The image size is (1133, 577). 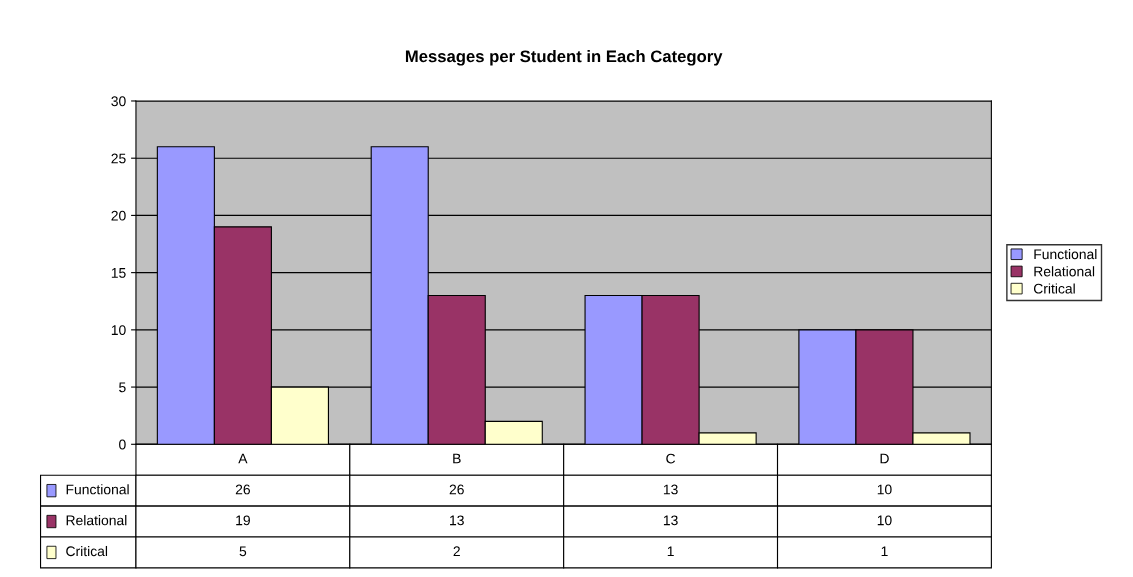 What do you see at coordinates (87, 551) in the screenshot?
I see `text: Critical` at bounding box center [87, 551].